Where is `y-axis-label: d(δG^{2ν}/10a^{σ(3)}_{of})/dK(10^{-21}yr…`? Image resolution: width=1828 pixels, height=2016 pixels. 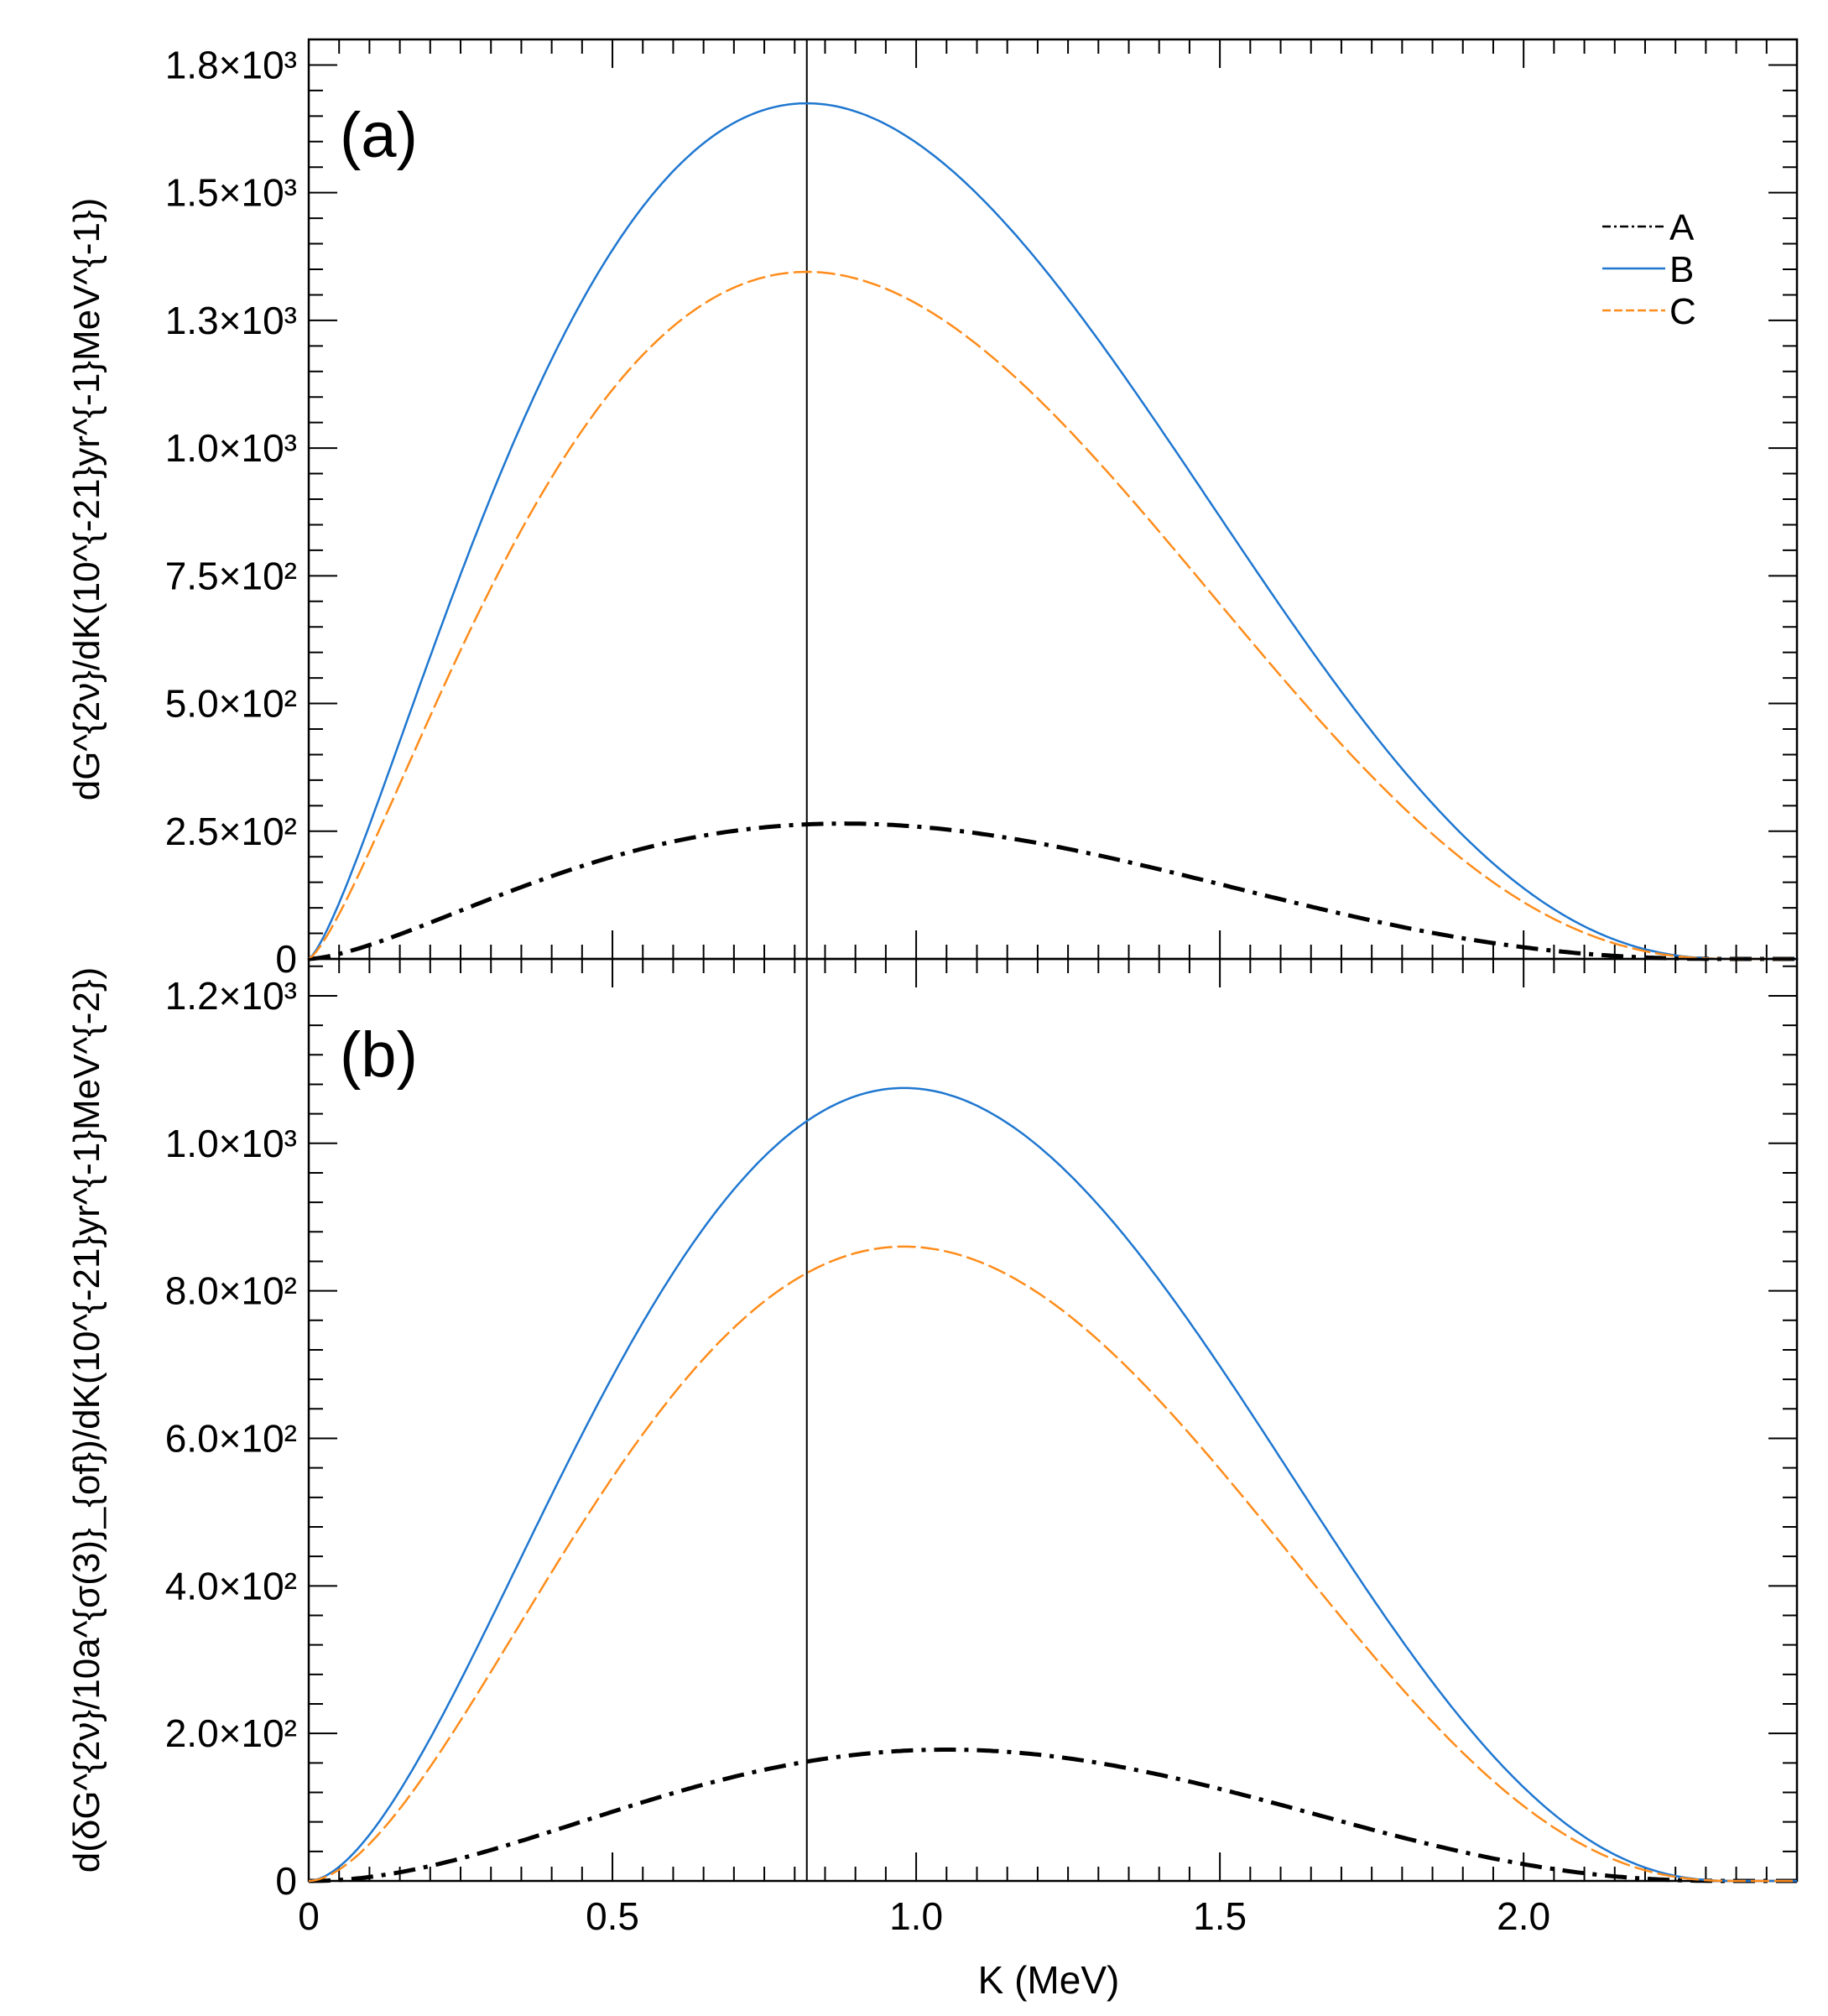
y-axis-label: d(δG^{2ν}/10a^{σ(3)}_{of})/dK(10^{-21}yr… is located at coordinates (86, 1420).